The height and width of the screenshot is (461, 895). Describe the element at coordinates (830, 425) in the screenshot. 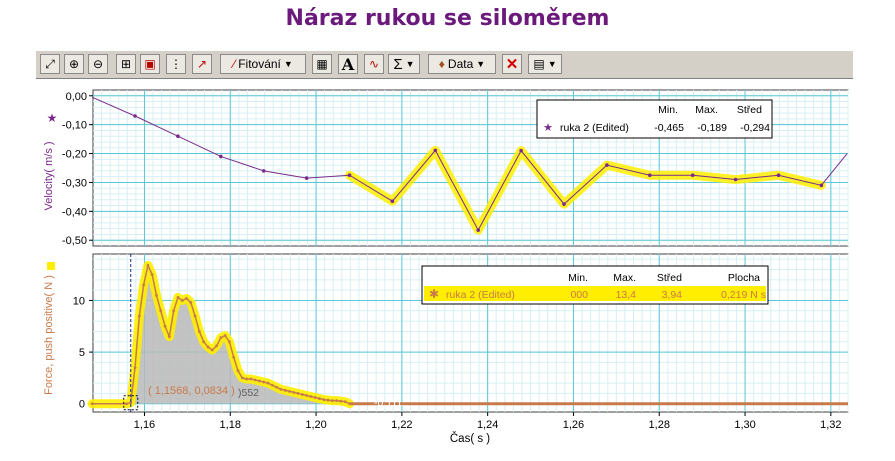

I see `x-tick-label: 1,32` at that location.